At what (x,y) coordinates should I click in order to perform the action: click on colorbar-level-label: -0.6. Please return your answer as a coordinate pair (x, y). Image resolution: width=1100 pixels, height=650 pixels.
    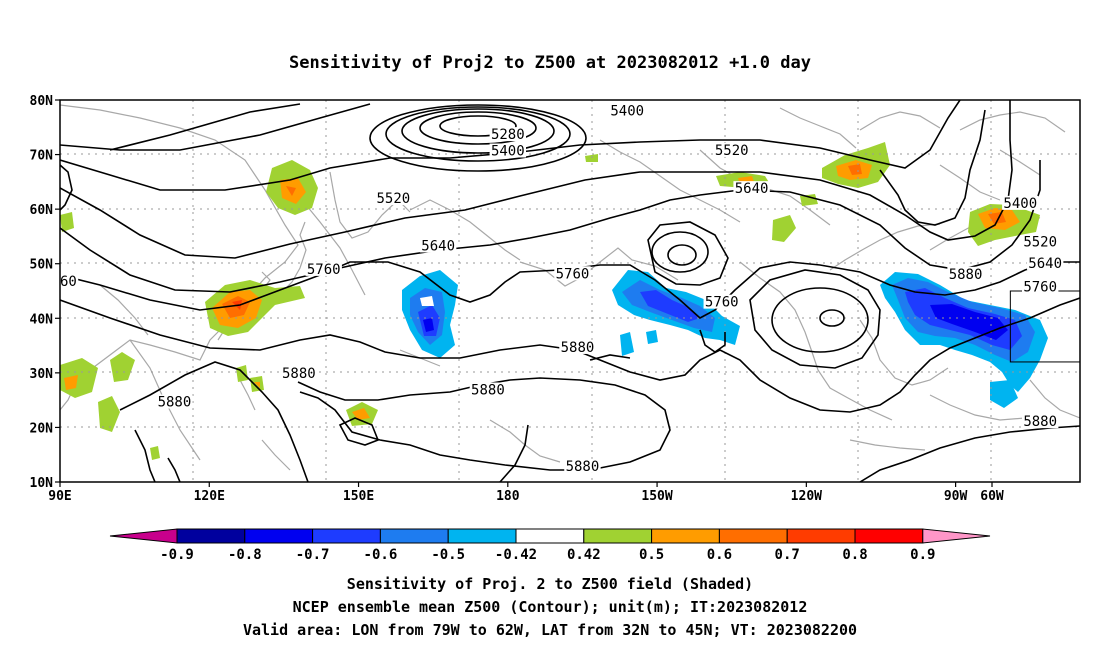
    Looking at the image, I should click on (381, 555).